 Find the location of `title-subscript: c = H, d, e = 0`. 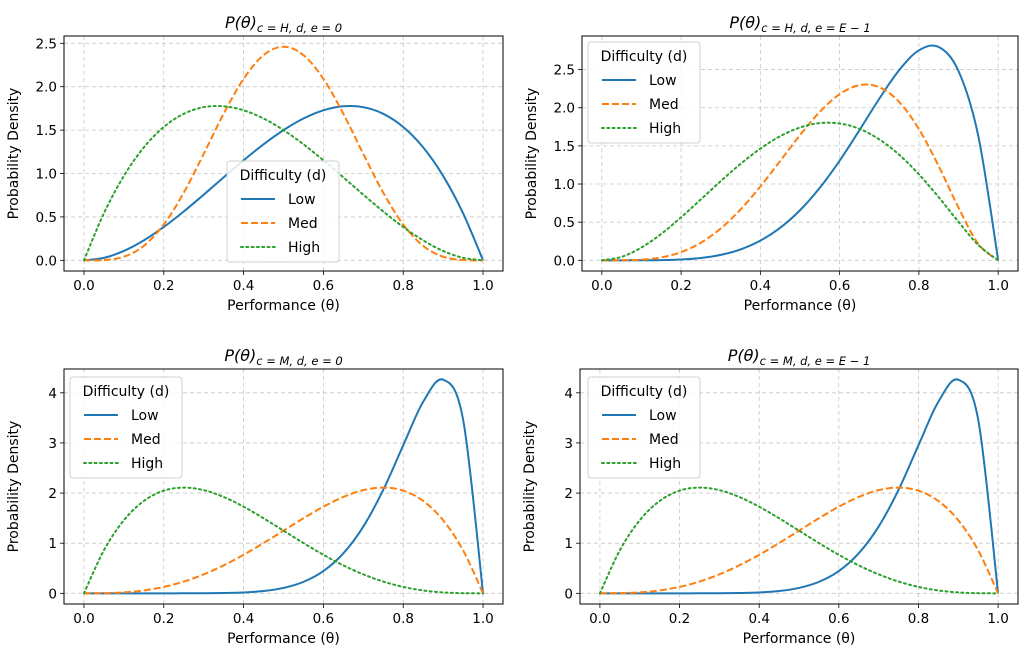

title-subscript: c = H, d, e = 0 is located at coordinates (299, 28).